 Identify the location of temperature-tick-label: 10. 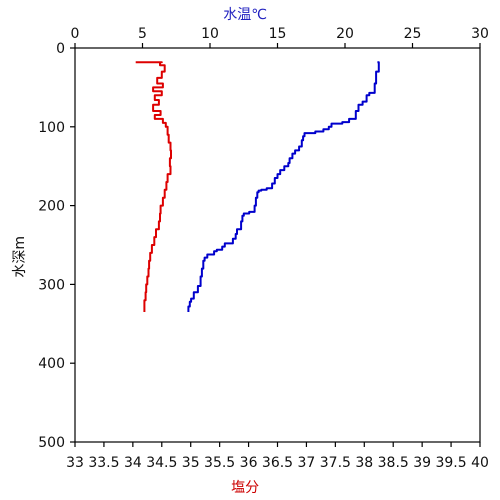
(210, 34).